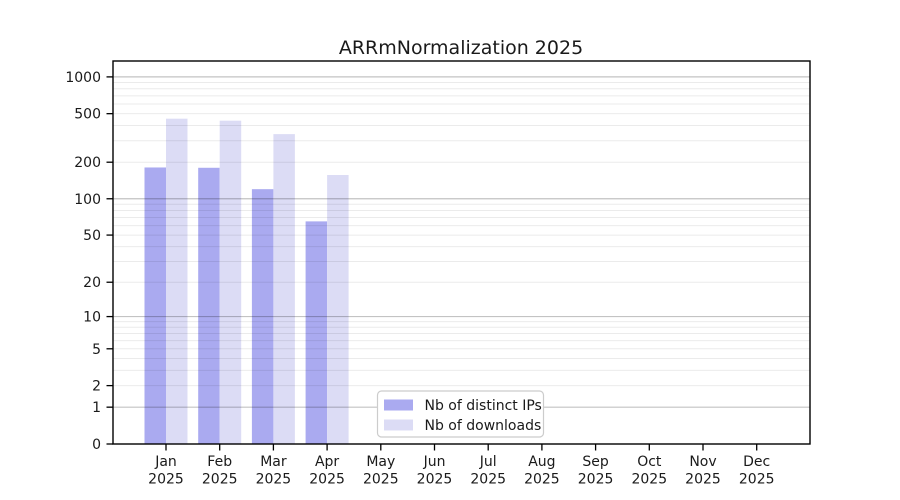  What do you see at coordinates (96, 350) in the screenshot?
I see `y-tick-label: 5` at bounding box center [96, 350].